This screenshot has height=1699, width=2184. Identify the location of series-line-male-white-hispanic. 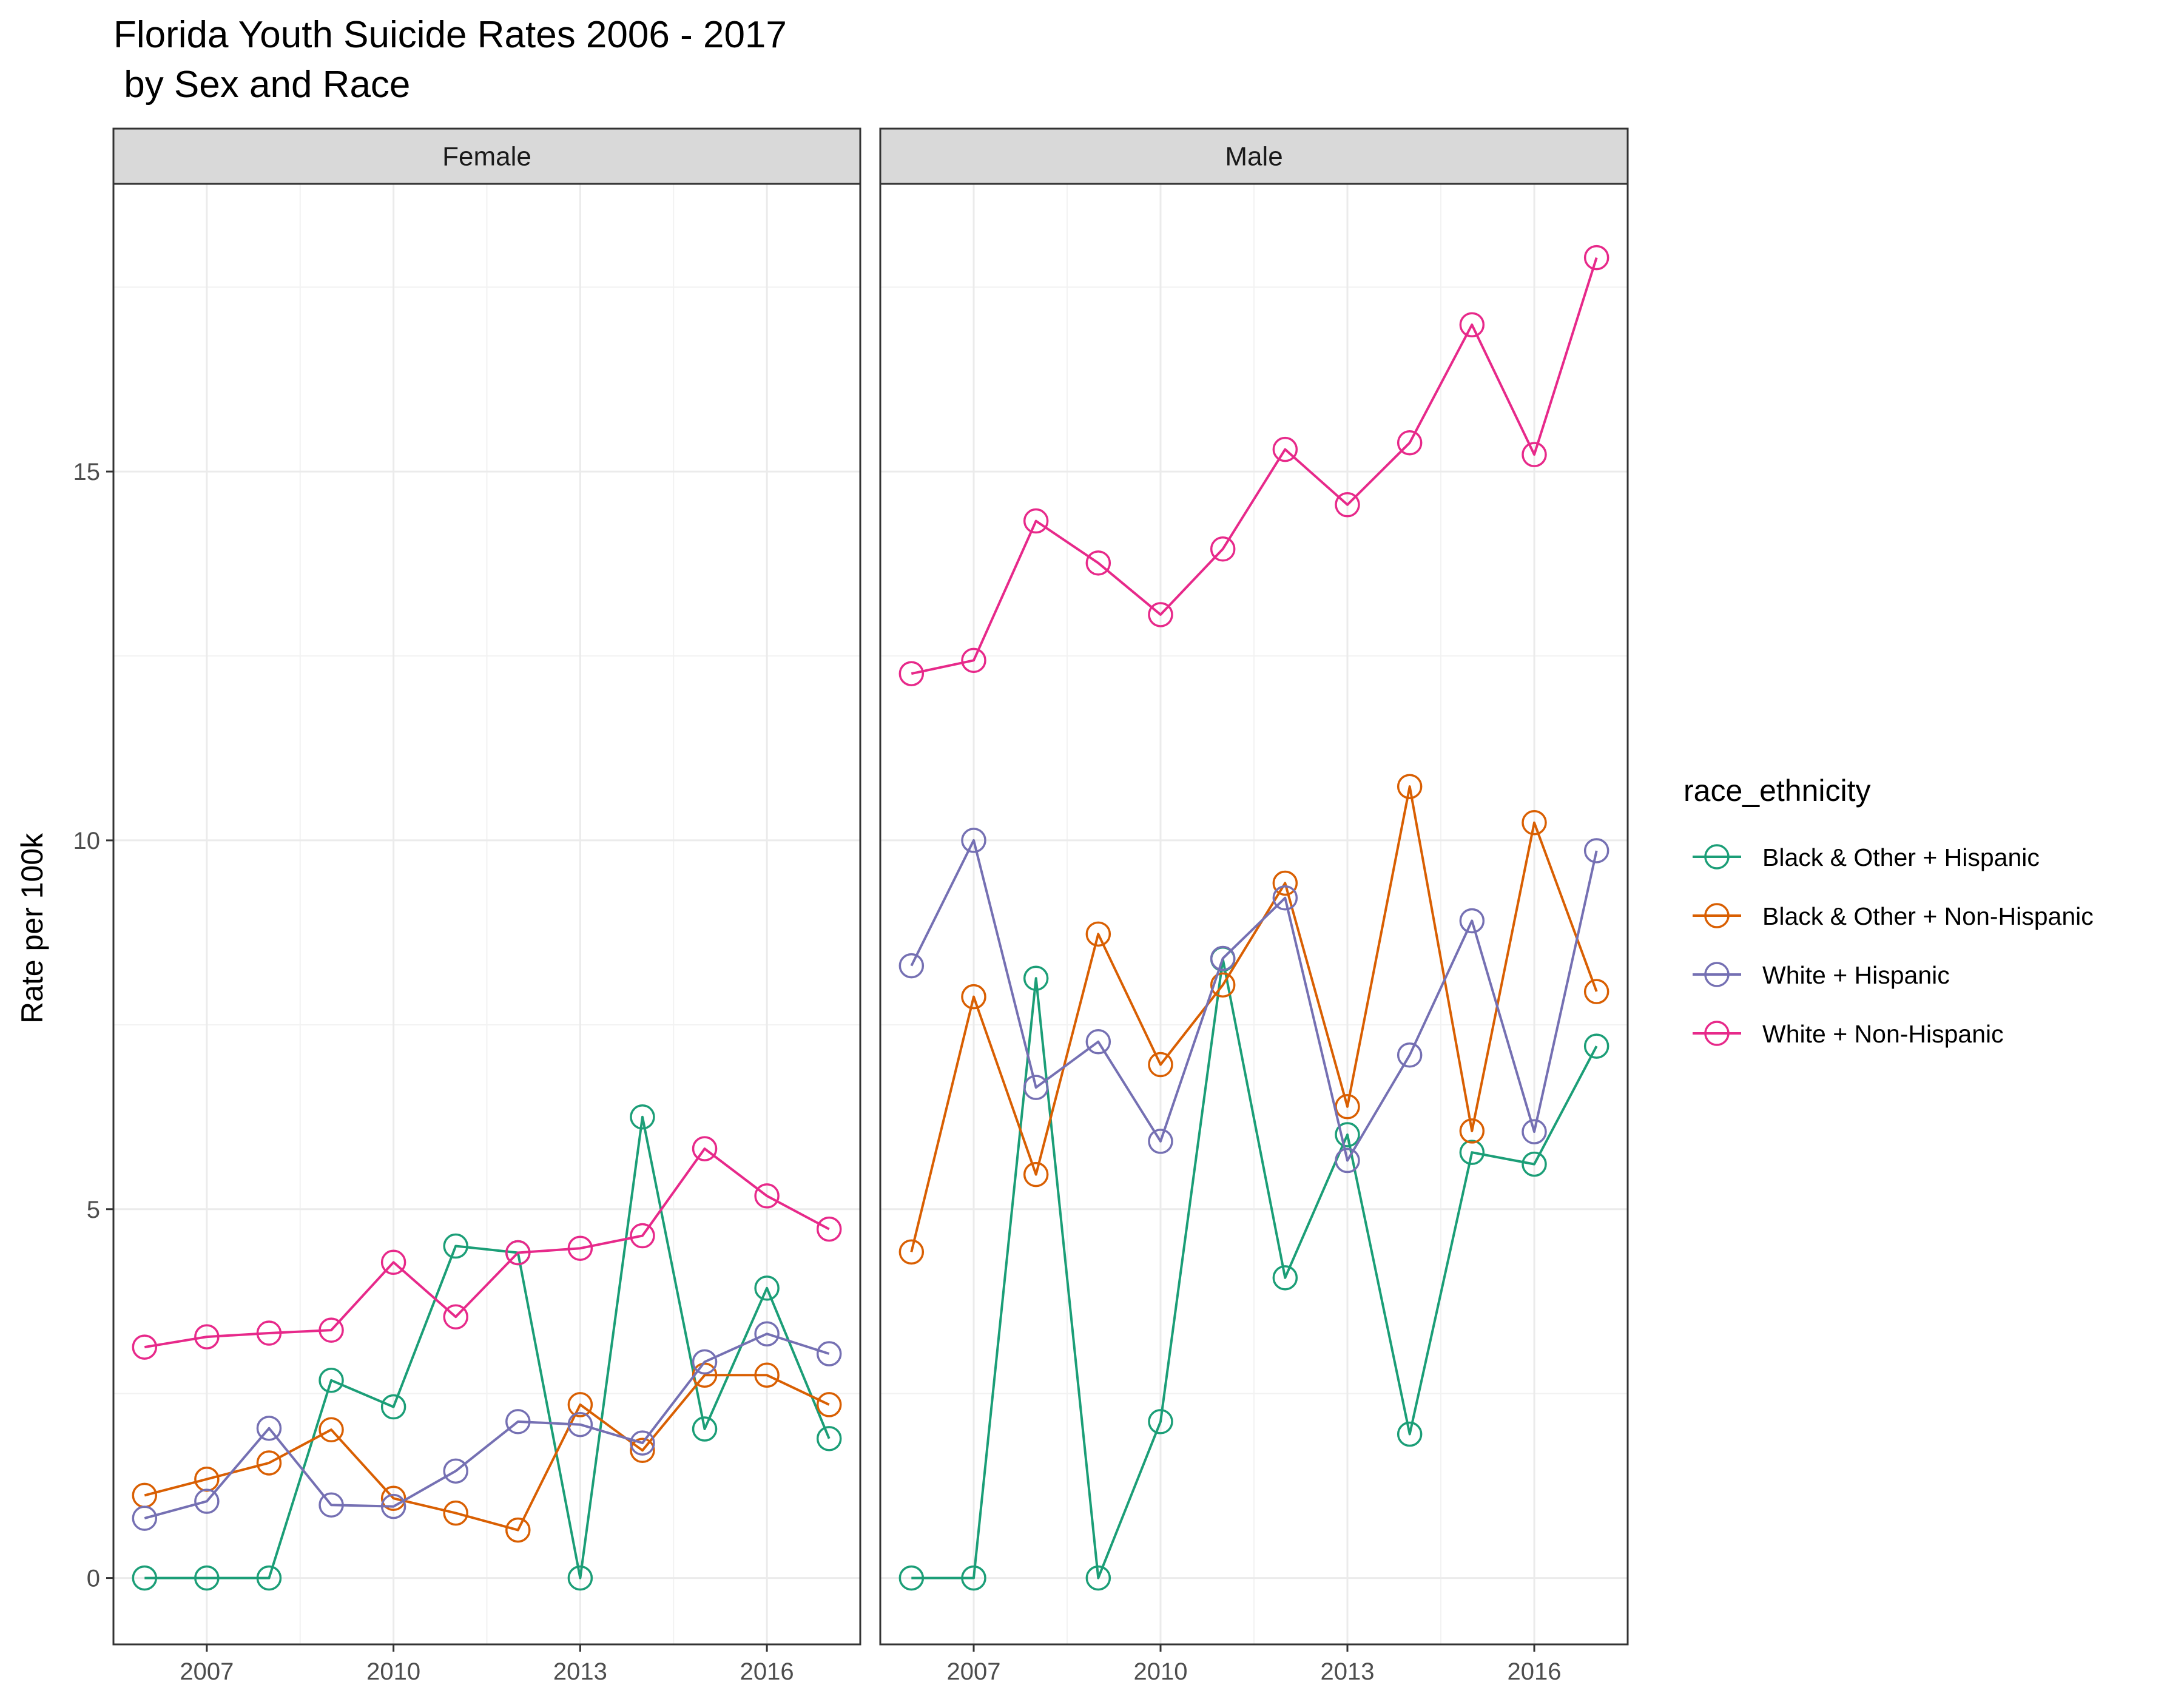
(1254, 1000).